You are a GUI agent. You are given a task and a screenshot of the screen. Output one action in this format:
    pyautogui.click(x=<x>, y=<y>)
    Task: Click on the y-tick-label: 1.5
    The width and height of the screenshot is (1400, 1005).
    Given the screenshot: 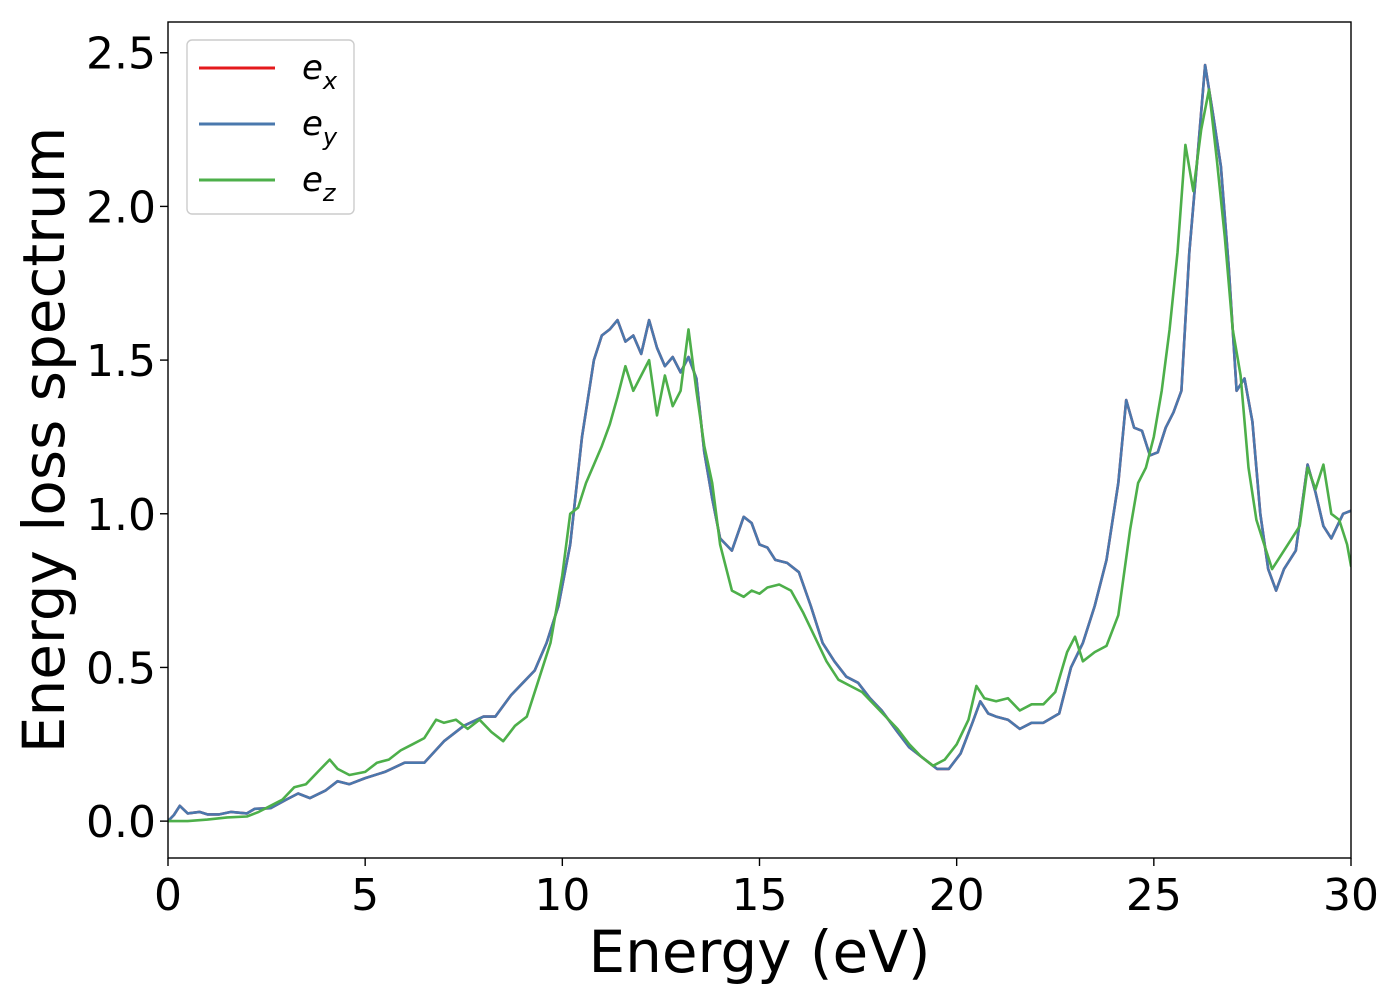 What is the action you would take?
    pyautogui.click(x=121, y=361)
    